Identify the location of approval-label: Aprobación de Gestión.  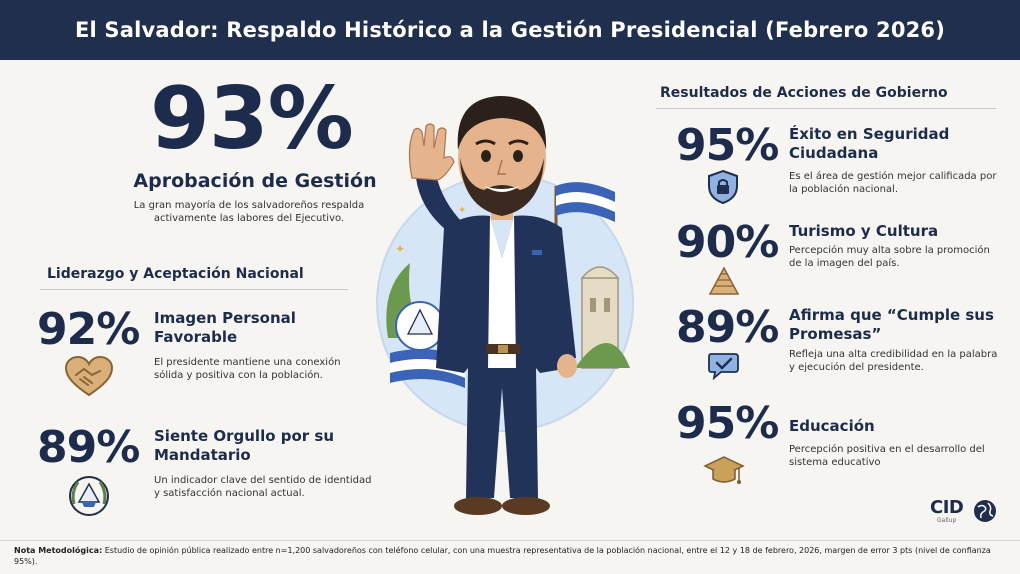
(255, 181).